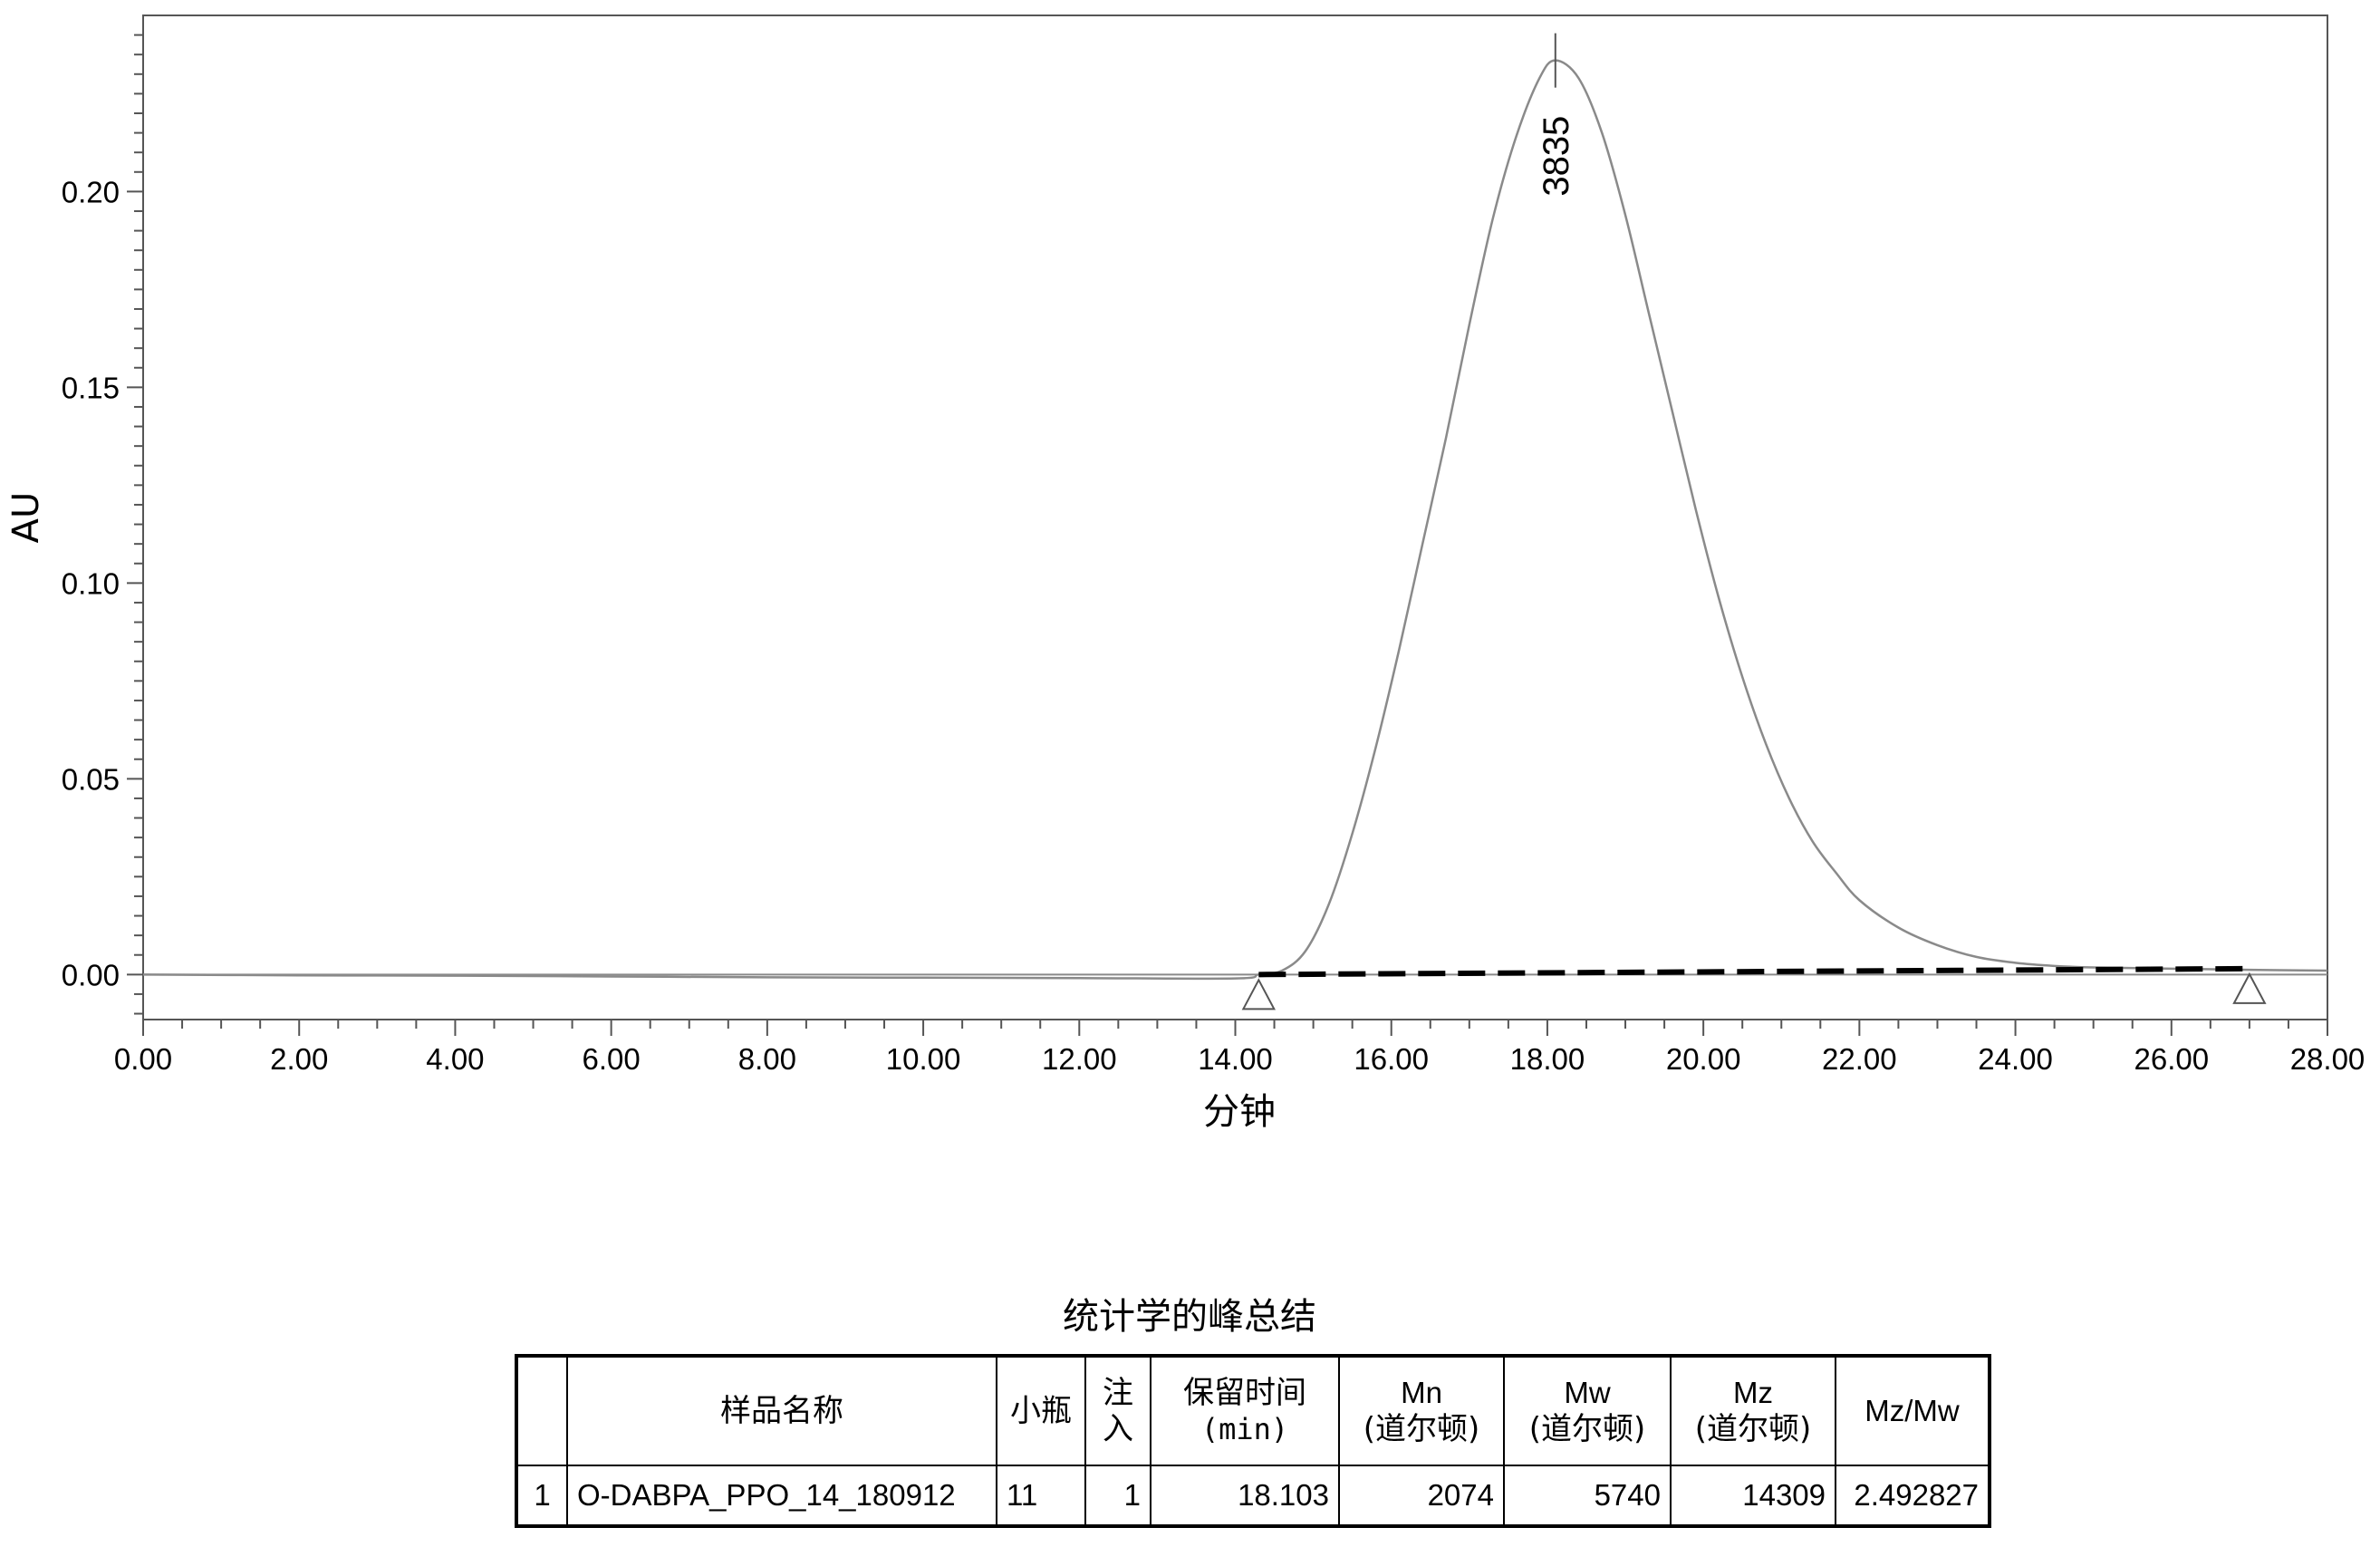 The width and height of the screenshot is (2380, 1547). What do you see at coordinates (781, 1410) in the screenshot?
I see `header-sample-name: 样品名称` at bounding box center [781, 1410].